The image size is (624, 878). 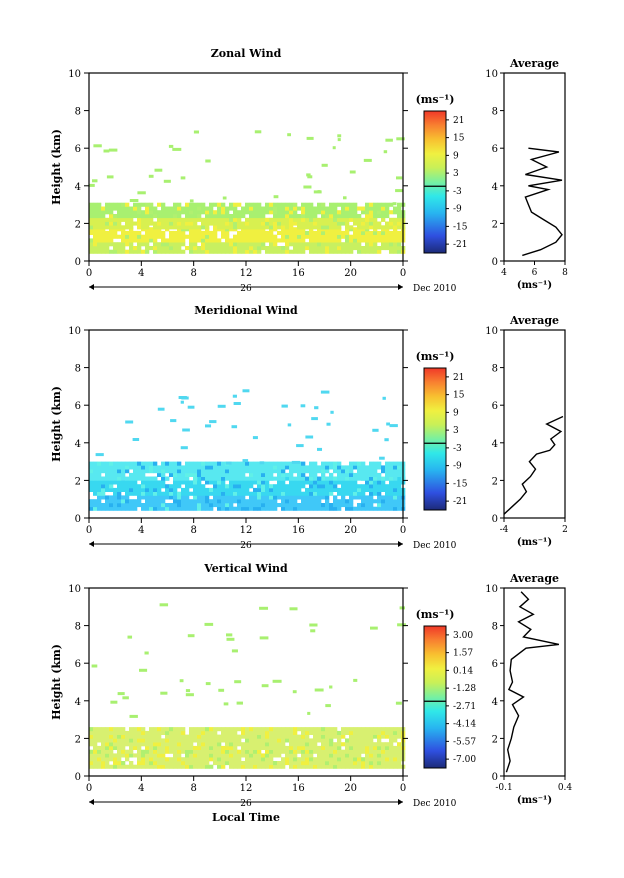 What do you see at coordinates (435, 356) in the screenshot?
I see `colorbar-unit: (ms⁻¹)` at bounding box center [435, 356].